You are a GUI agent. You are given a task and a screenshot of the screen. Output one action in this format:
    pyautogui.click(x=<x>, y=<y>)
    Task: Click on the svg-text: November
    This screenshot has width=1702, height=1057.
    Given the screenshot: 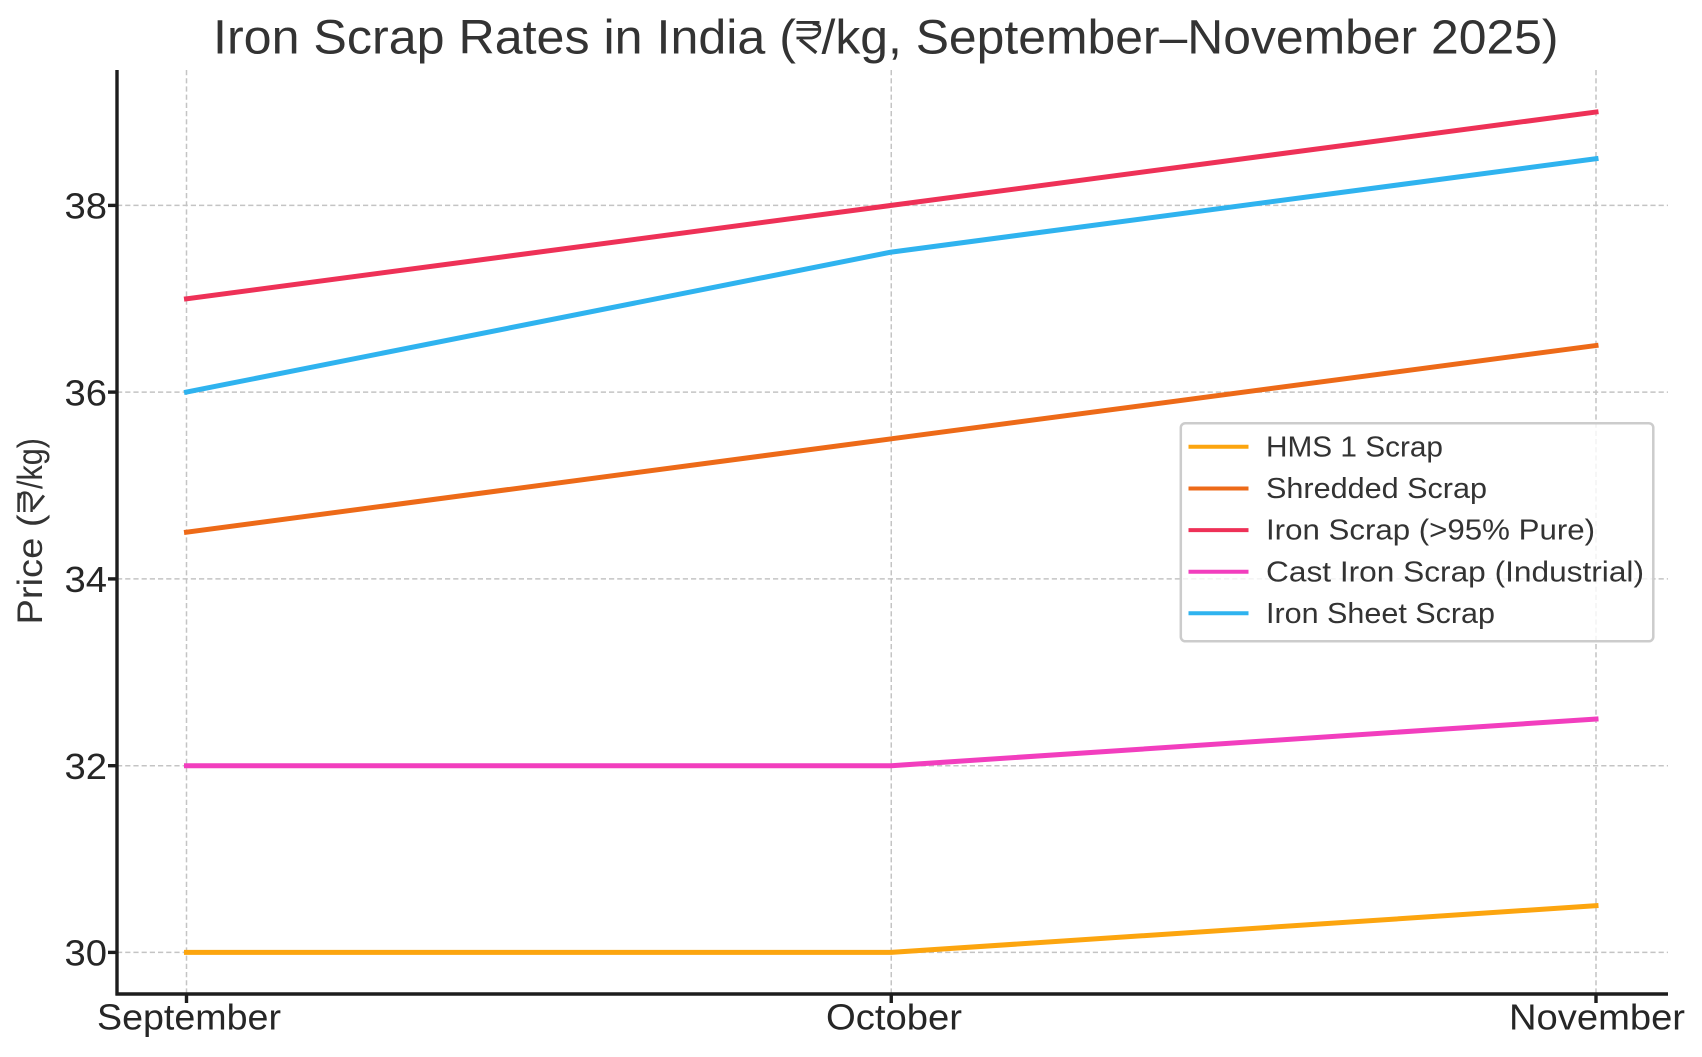 What is the action you would take?
    pyautogui.click(x=1597, y=1017)
    